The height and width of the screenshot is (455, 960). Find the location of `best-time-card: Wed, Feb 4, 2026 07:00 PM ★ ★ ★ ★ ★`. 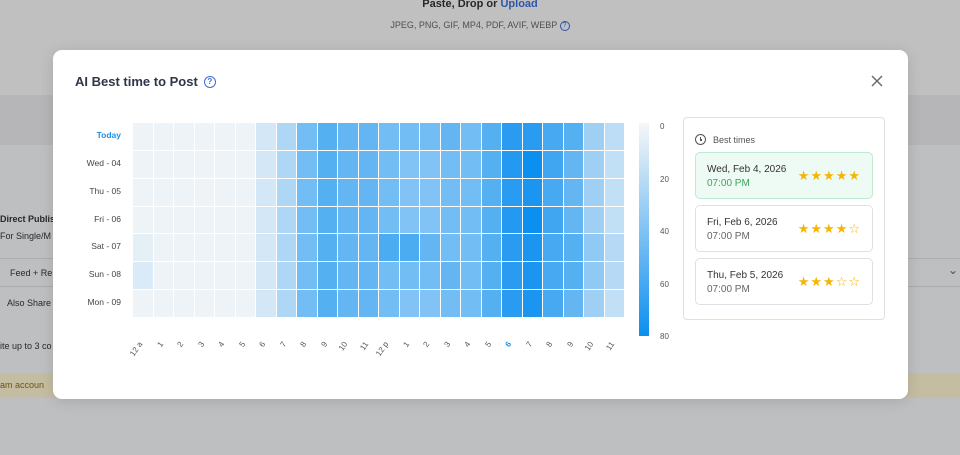

best-time-card: Wed, Feb 4, 2026 07:00 PM ★ ★ ★ ★ ★ is located at coordinates (784, 175).